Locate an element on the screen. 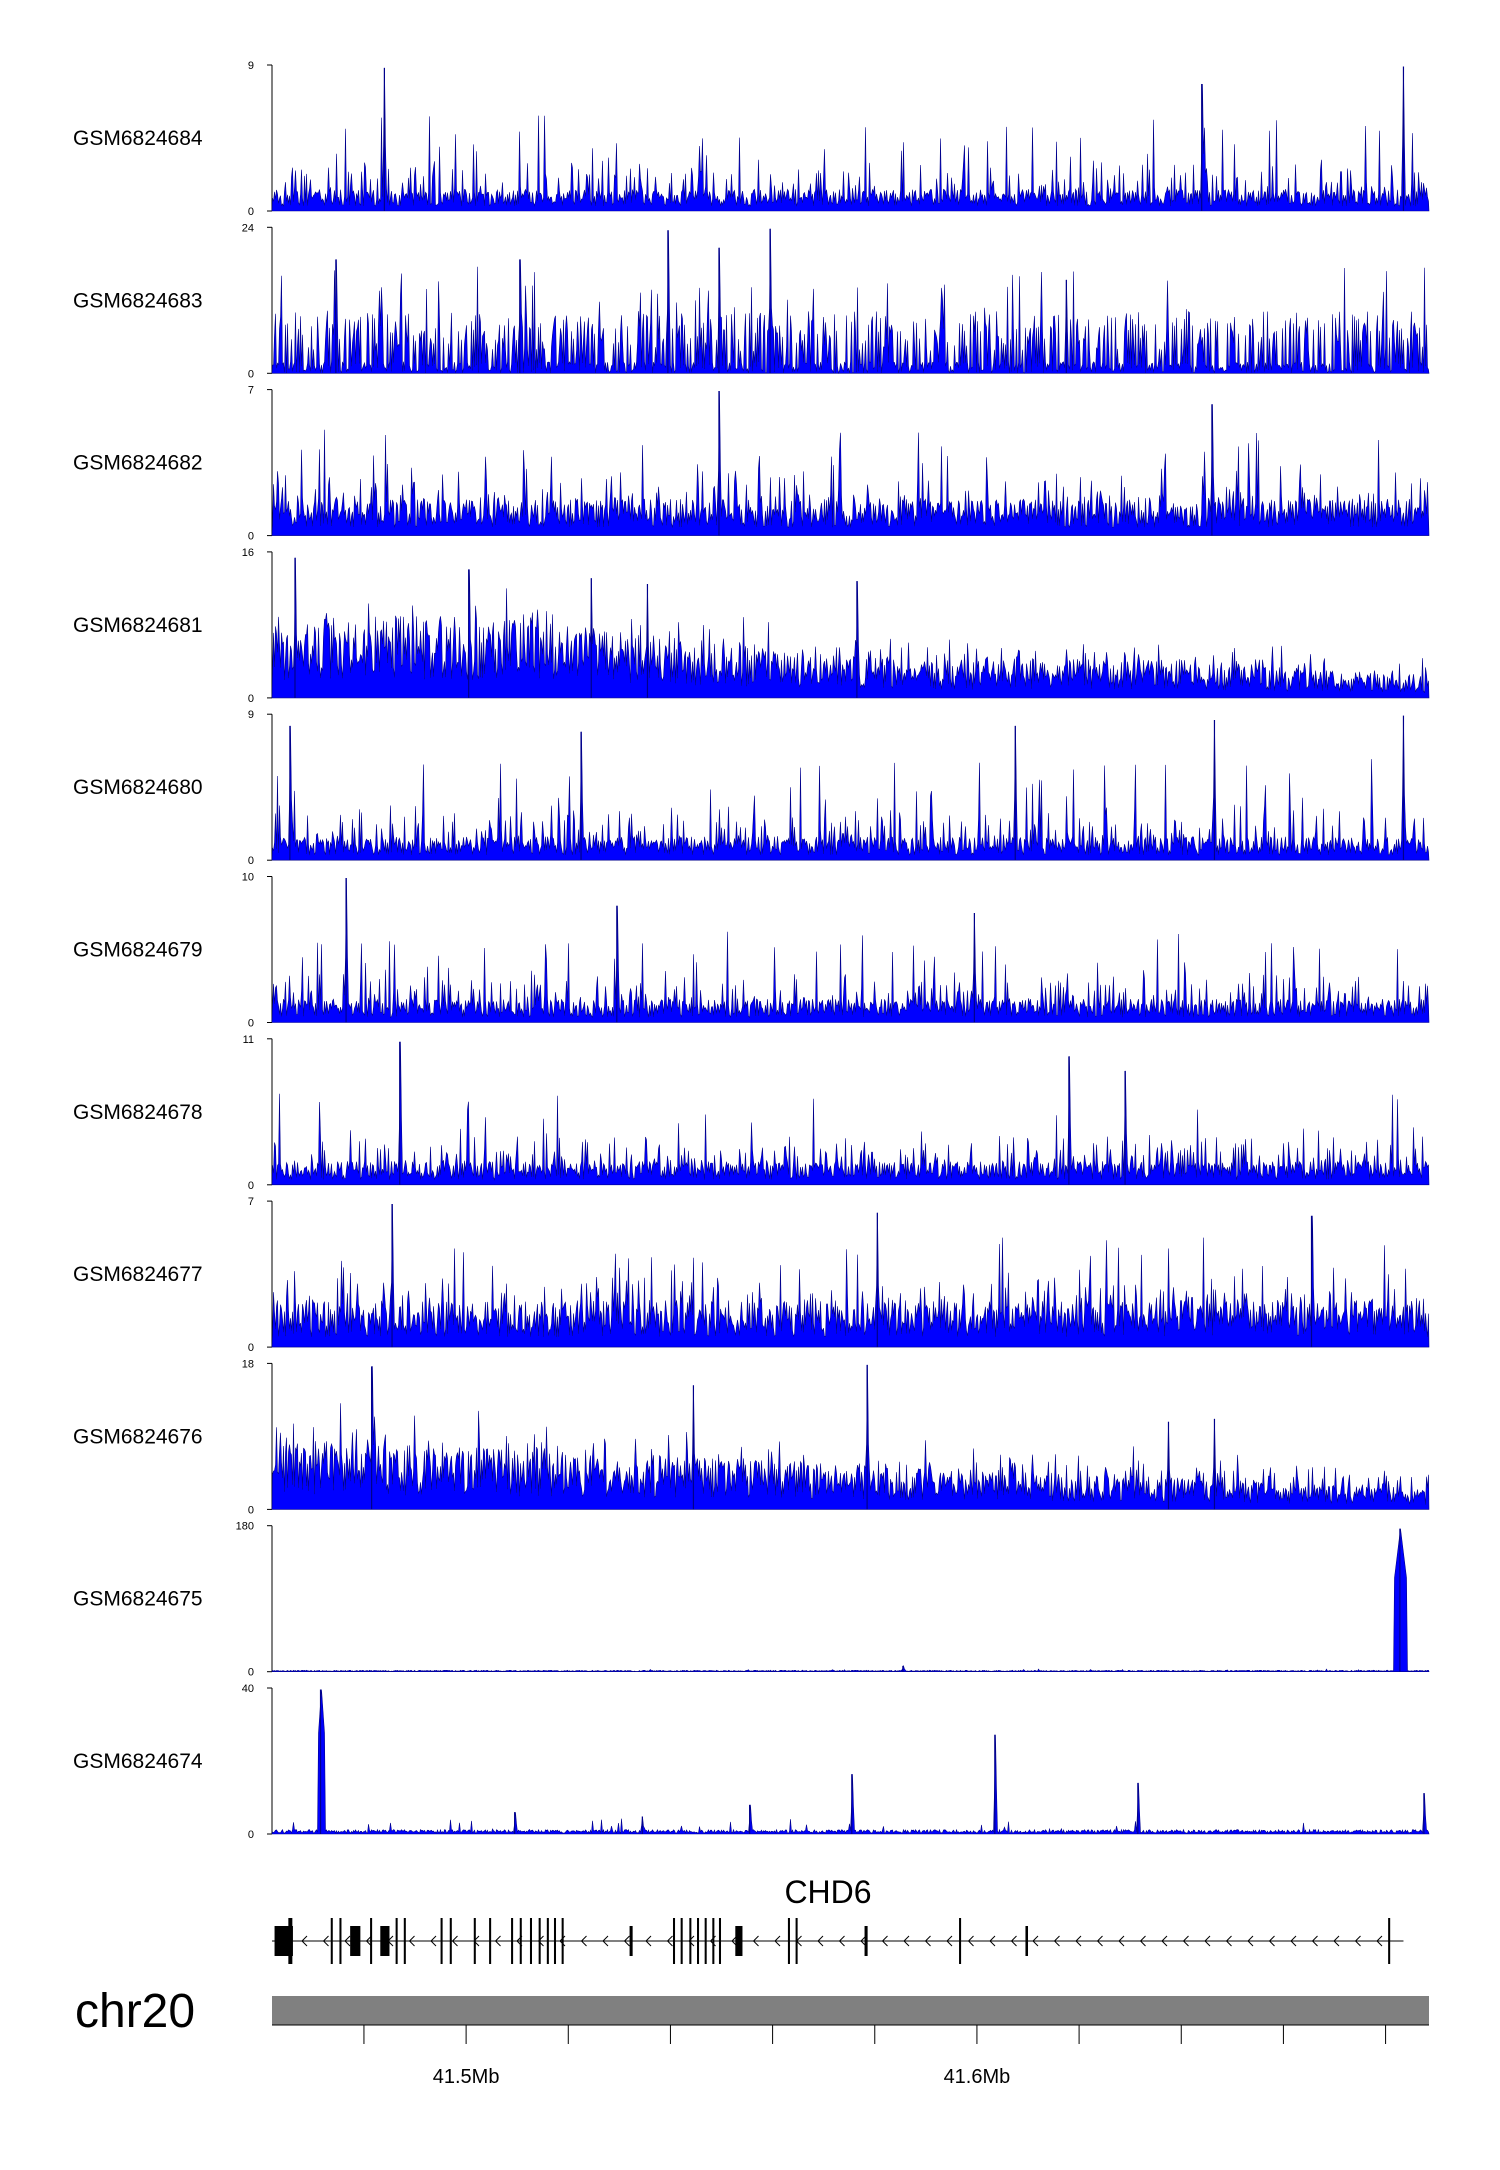 This screenshot has width=1500, height=2170. track-label: GSM6824681 is located at coordinates (138, 625).